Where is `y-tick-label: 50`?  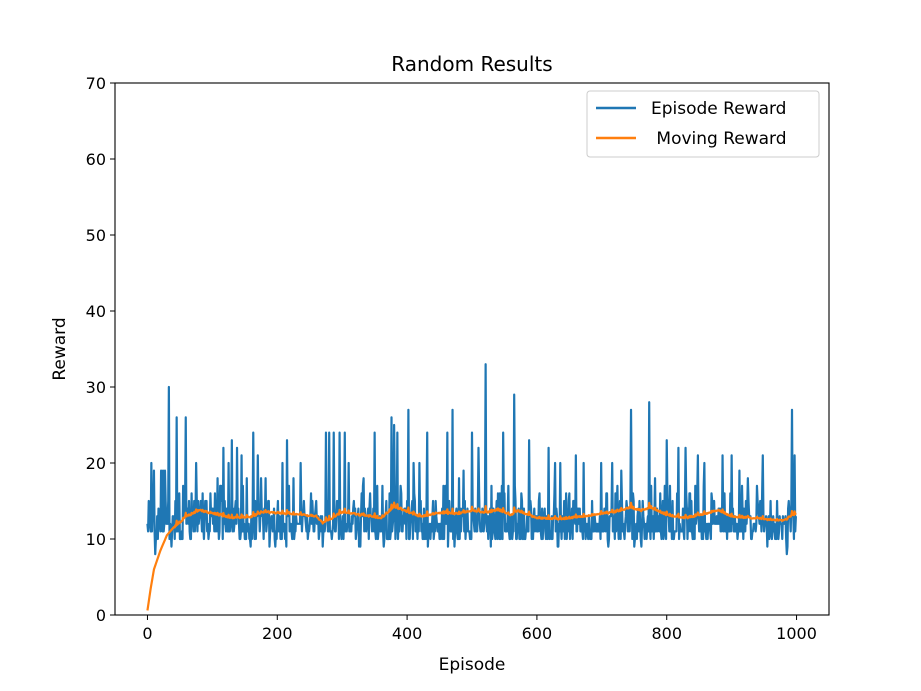 y-tick-label: 50 is located at coordinates (96, 235).